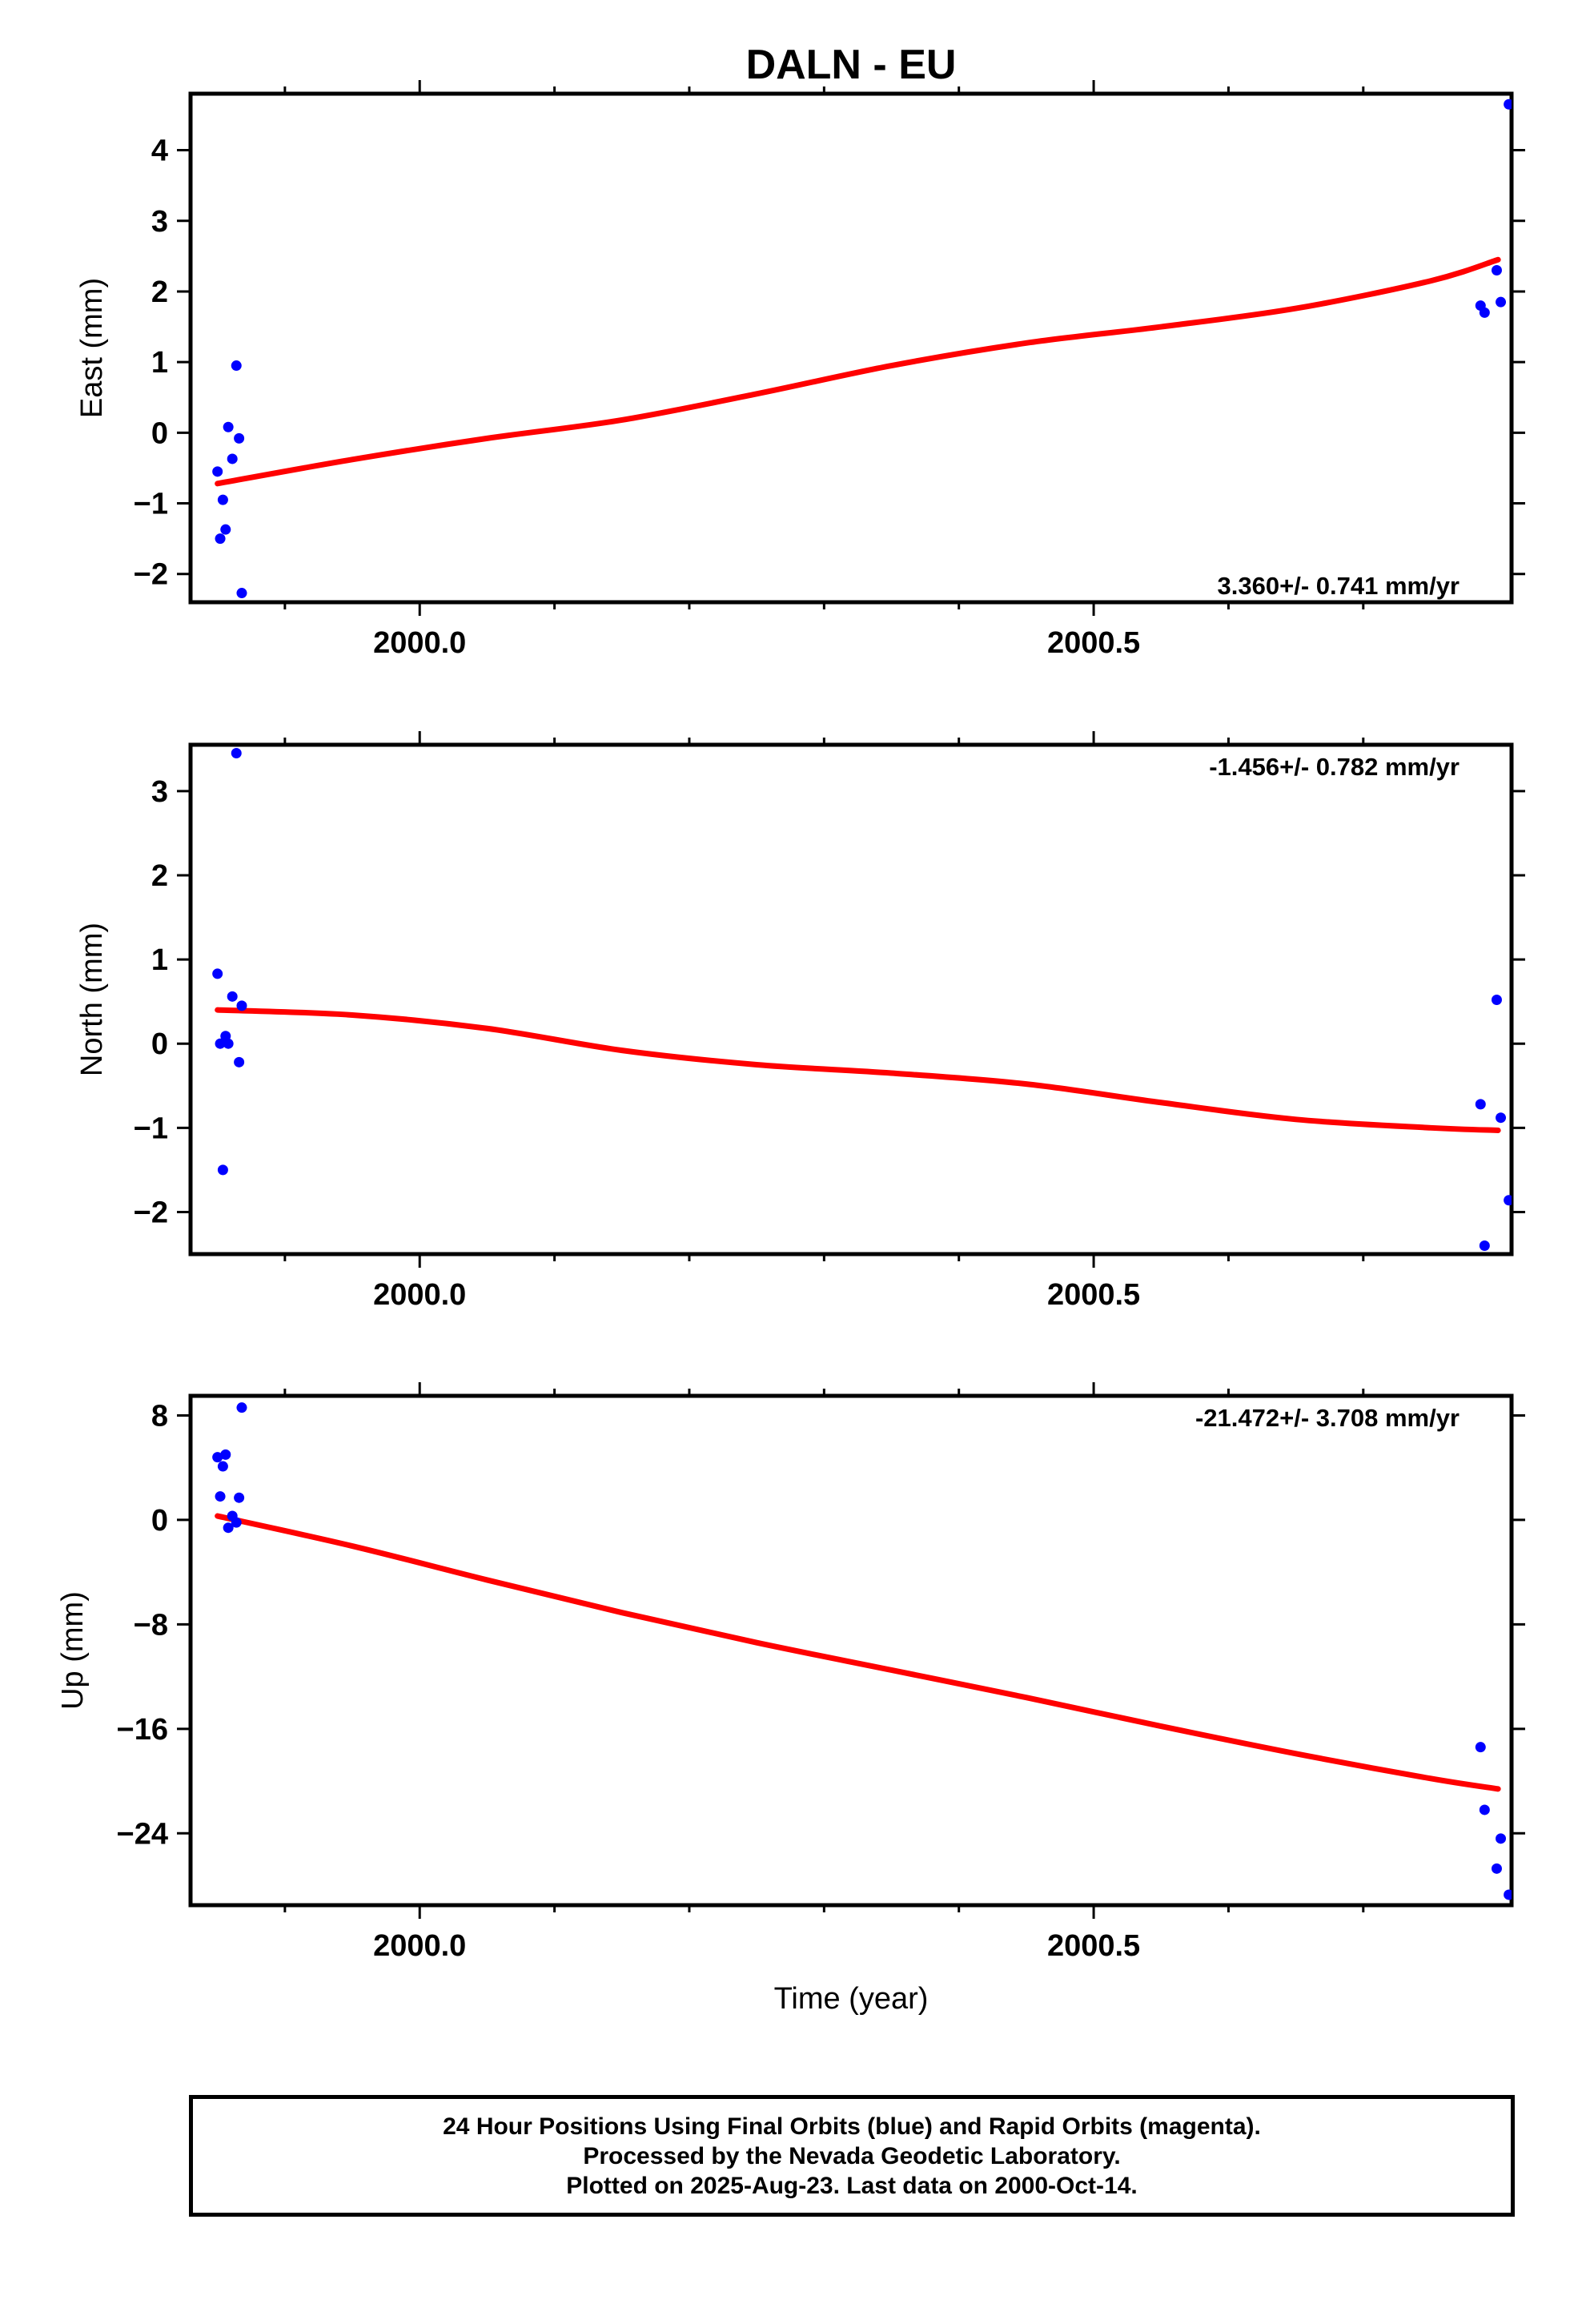  What do you see at coordinates (858, 1070) in the screenshot?
I see `north-fit-line` at bounding box center [858, 1070].